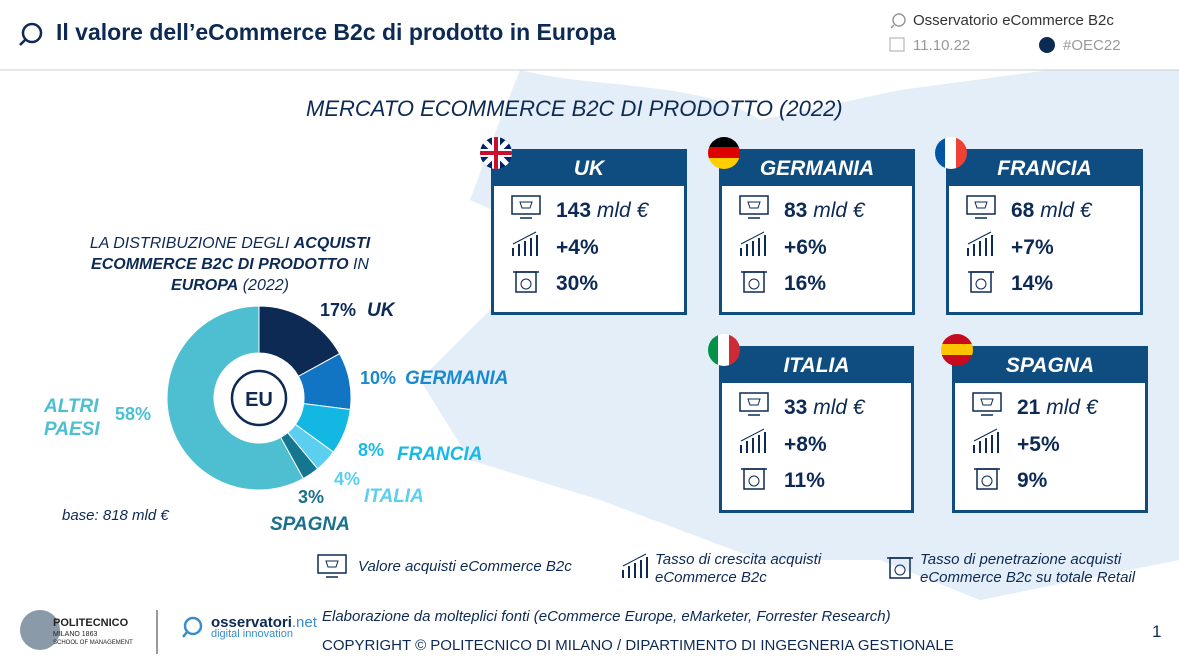 This screenshot has width=1179, height=664. Describe the element at coordinates (231, 254) in the screenshot. I see `title-part: ACQUISTI ECOMMERCE B2C DI PRODOTTO` at that location.